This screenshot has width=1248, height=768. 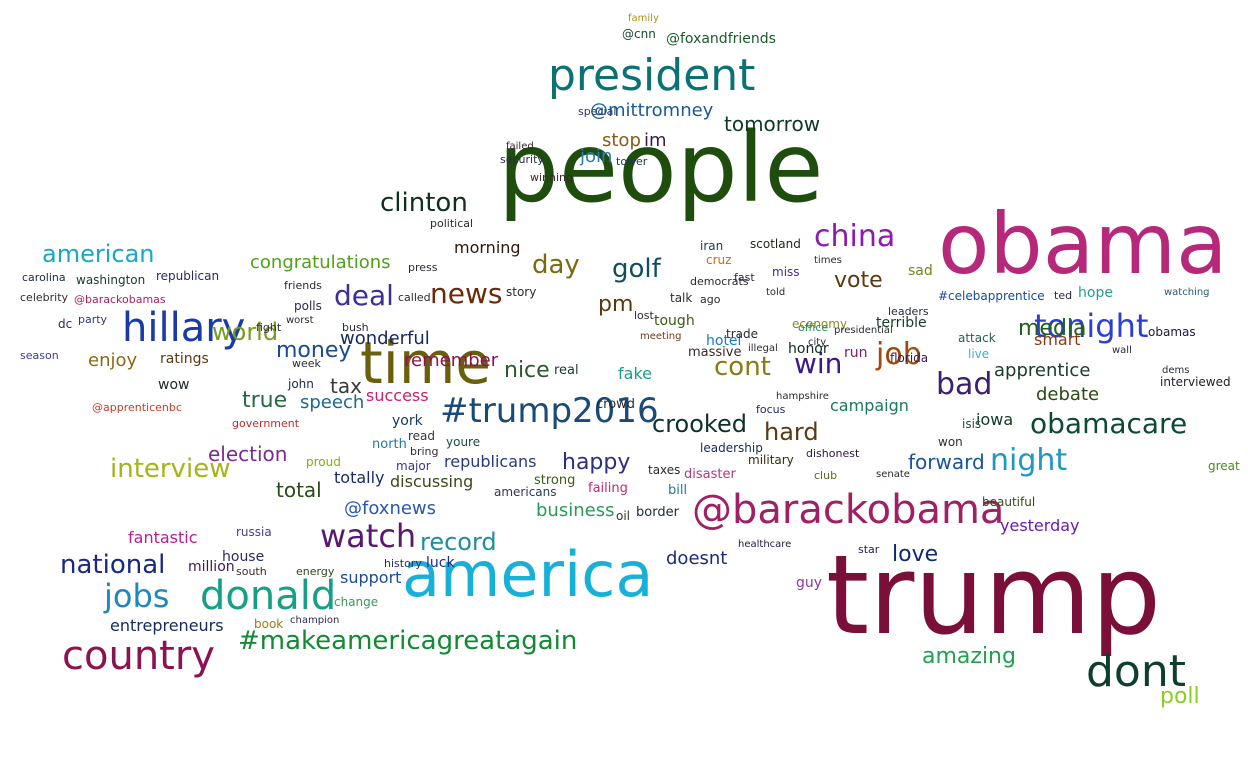 What do you see at coordinates (315, 620) in the screenshot?
I see `cloud-word: champion` at bounding box center [315, 620].